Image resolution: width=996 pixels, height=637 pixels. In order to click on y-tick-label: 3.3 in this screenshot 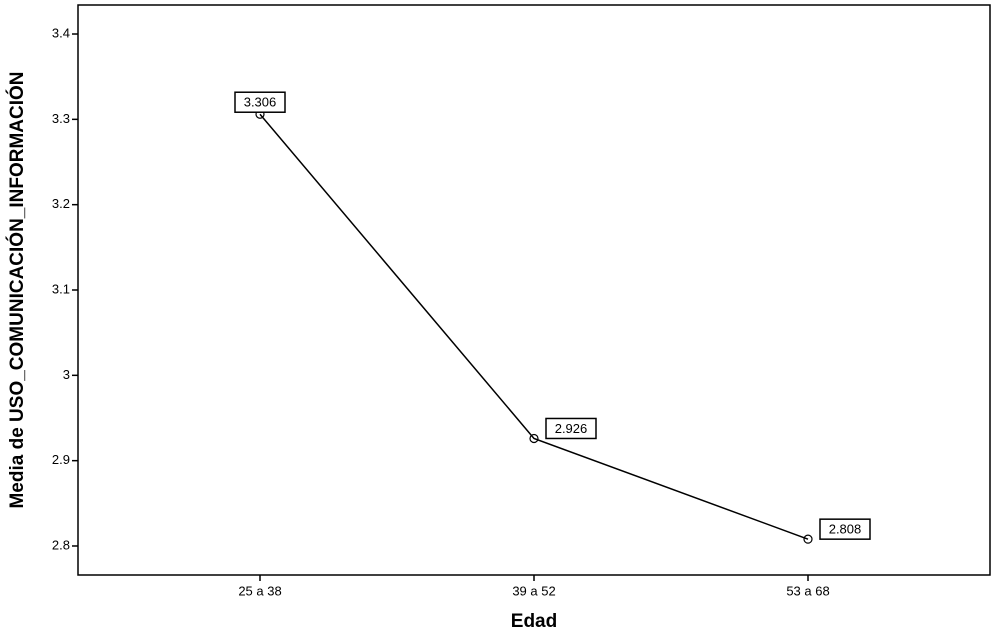, I will do `click(61, 118)`.